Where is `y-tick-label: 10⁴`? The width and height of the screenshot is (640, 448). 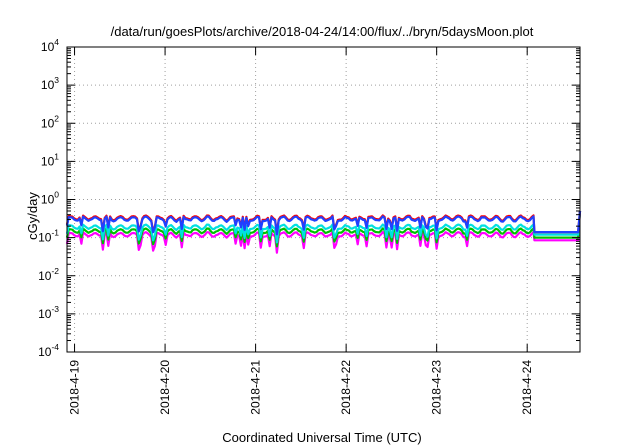 y-tick-label: 10⁴ is located at coordinates (50, 45).